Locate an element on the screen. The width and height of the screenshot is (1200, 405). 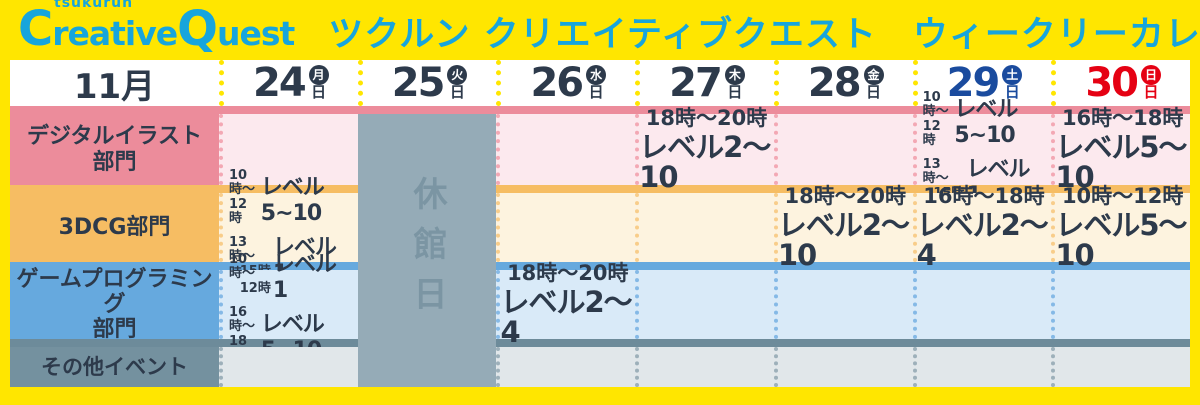
cell-illust-30: 16時〜18時 レベル5〜10 is located at coordinates (1121, 149).